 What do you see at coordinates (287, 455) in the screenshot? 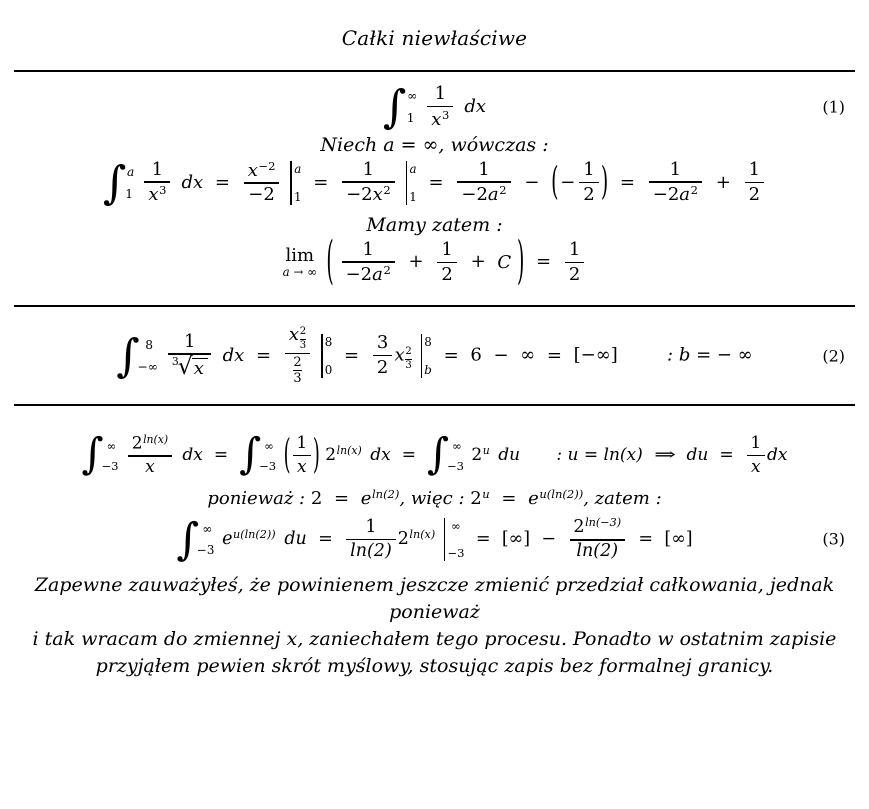
I see `big-paren-open: (` at bounding box center [287, 455].